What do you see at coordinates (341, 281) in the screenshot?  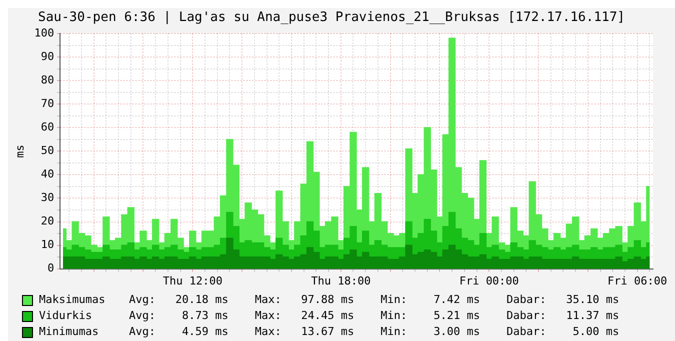 I see `x-tick-label: Thu 18:00` at bounding box center [341, 281].